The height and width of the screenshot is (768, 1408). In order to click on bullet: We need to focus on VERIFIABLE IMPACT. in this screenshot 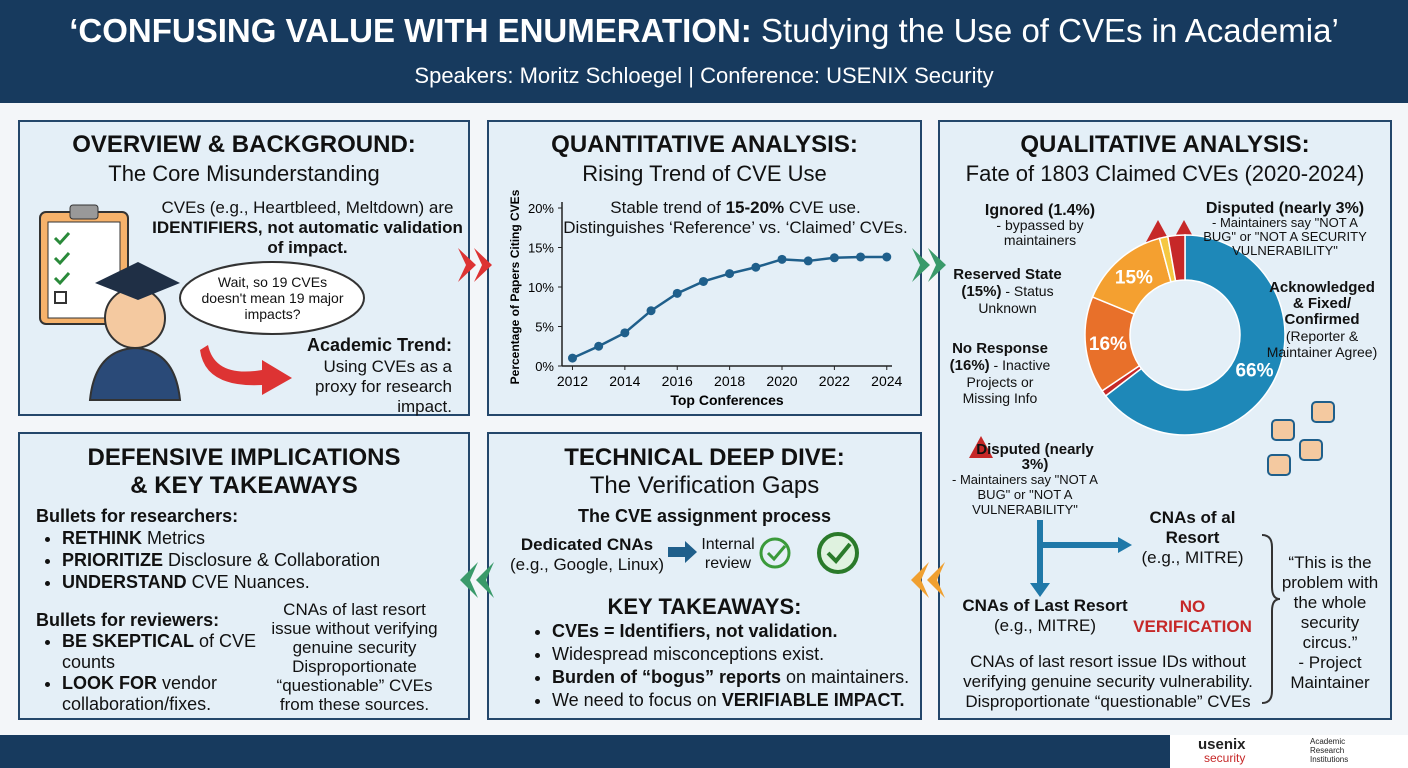, I will do `click(747, 700)`.